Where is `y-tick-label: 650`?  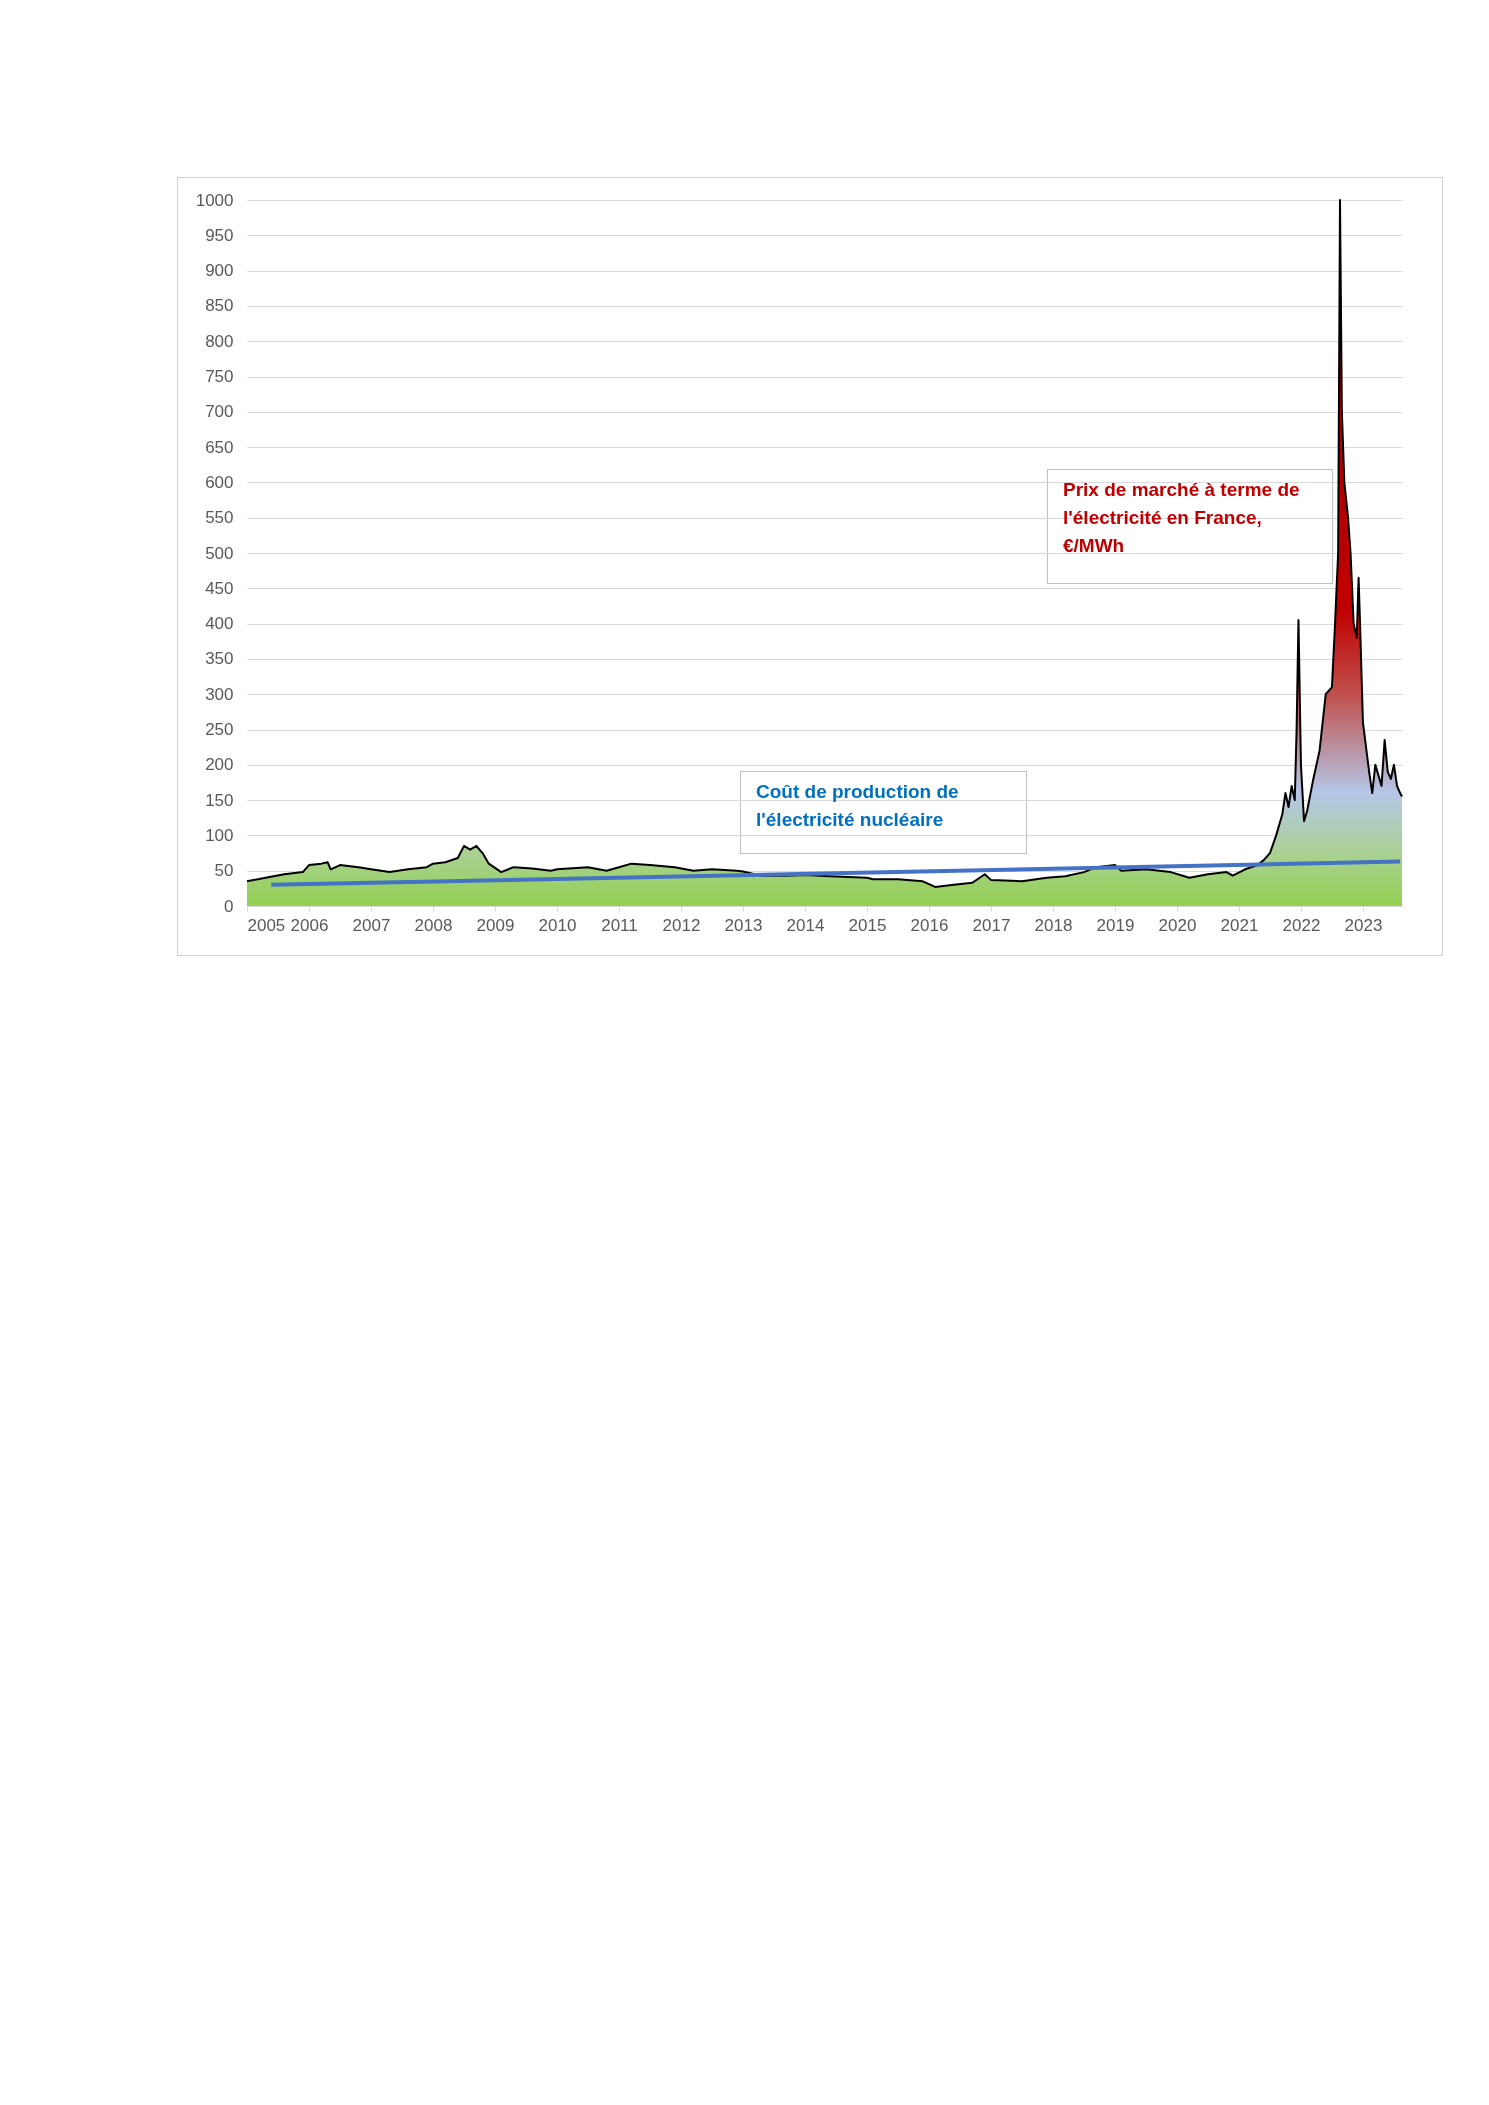
y-tick-label: 650 is located at coordinates (219, 447).